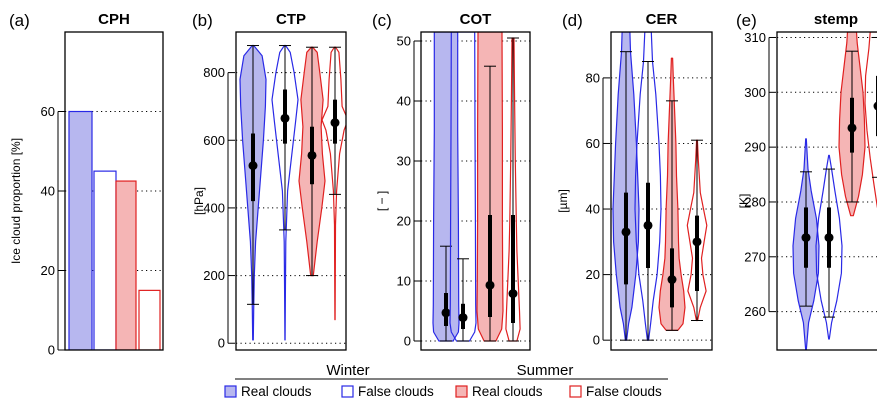 This screenshot has width=877, height=400. Describe the element at coordinates (199, 201) in the screenshot. I see `y-axis-label: [hPa]` at that location.